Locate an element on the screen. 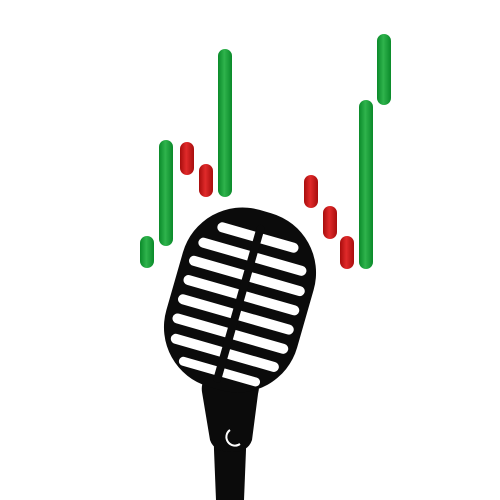 Image resolution: width=500 pixels, height=500 pixels. microphone-collar is located at coordinates (230, 413).